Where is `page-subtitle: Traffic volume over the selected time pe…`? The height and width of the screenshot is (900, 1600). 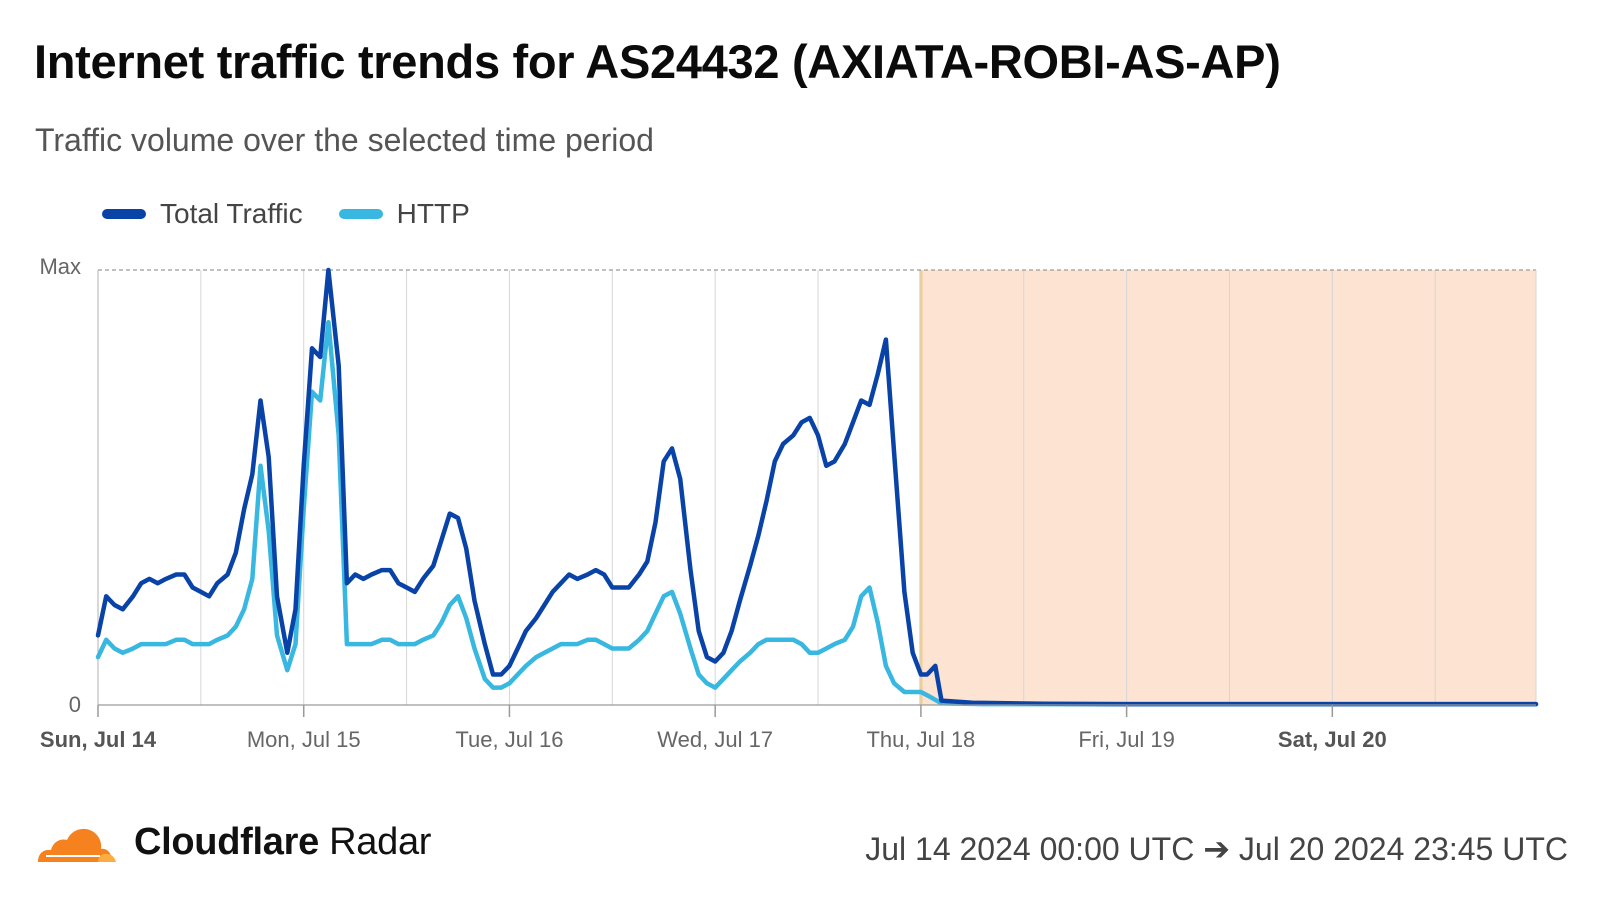 page-subtitle: Traffic volume over the selected time pe… is located at coordinates (344, 140).